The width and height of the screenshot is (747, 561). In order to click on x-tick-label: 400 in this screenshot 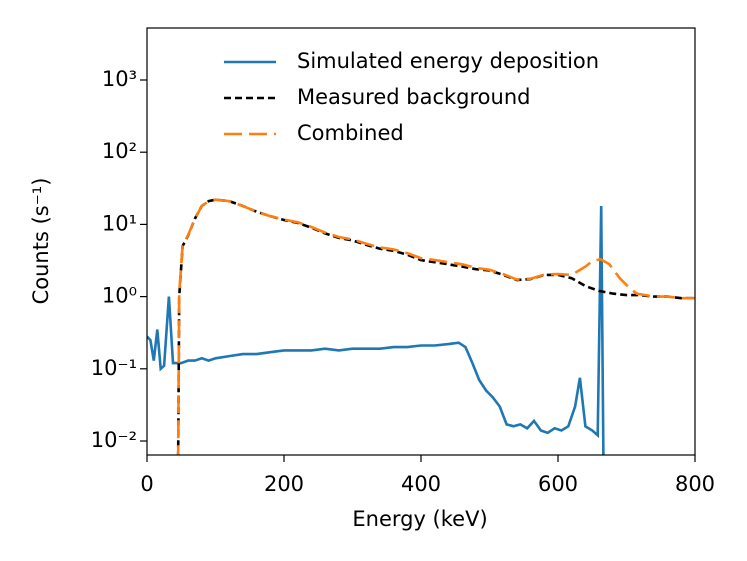, I will do `click(421, 484)`.